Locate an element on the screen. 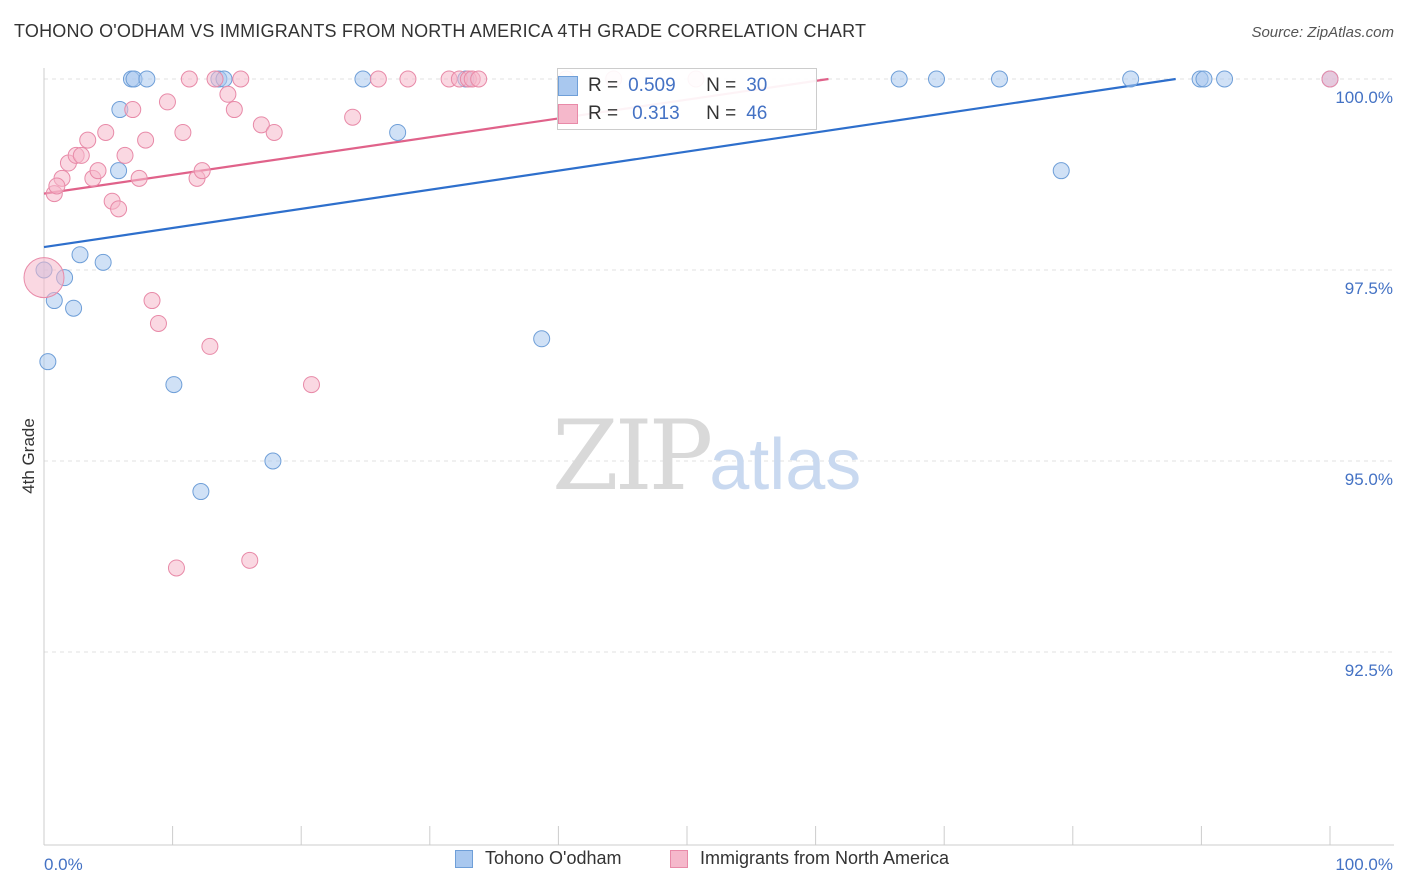  legend-item-series1: Tohono O'odham is located at coordinates (538, 858).